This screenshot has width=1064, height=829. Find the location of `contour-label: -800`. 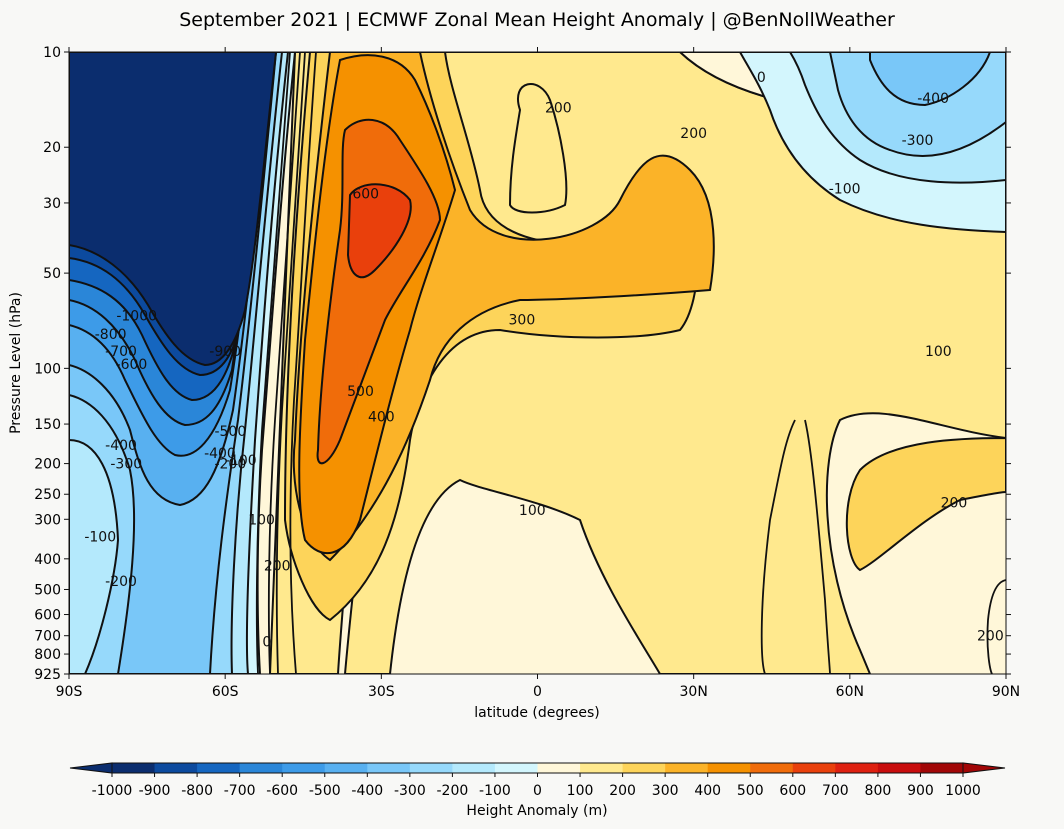

contour-label: -800 is located at coordinates (111, 335).